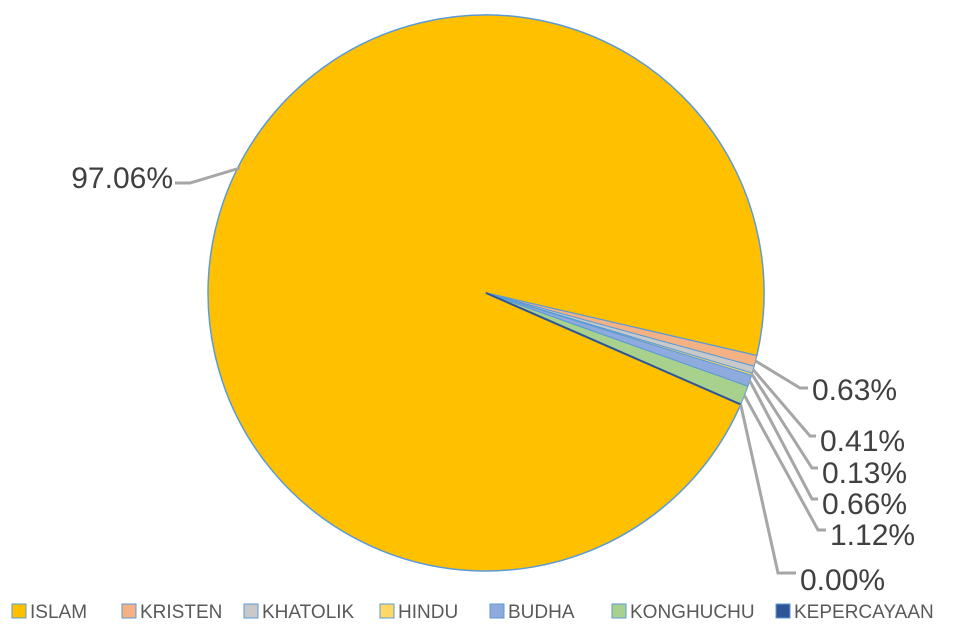  I want to click on data-label-hindu: 0.13%, so click(864, 473).